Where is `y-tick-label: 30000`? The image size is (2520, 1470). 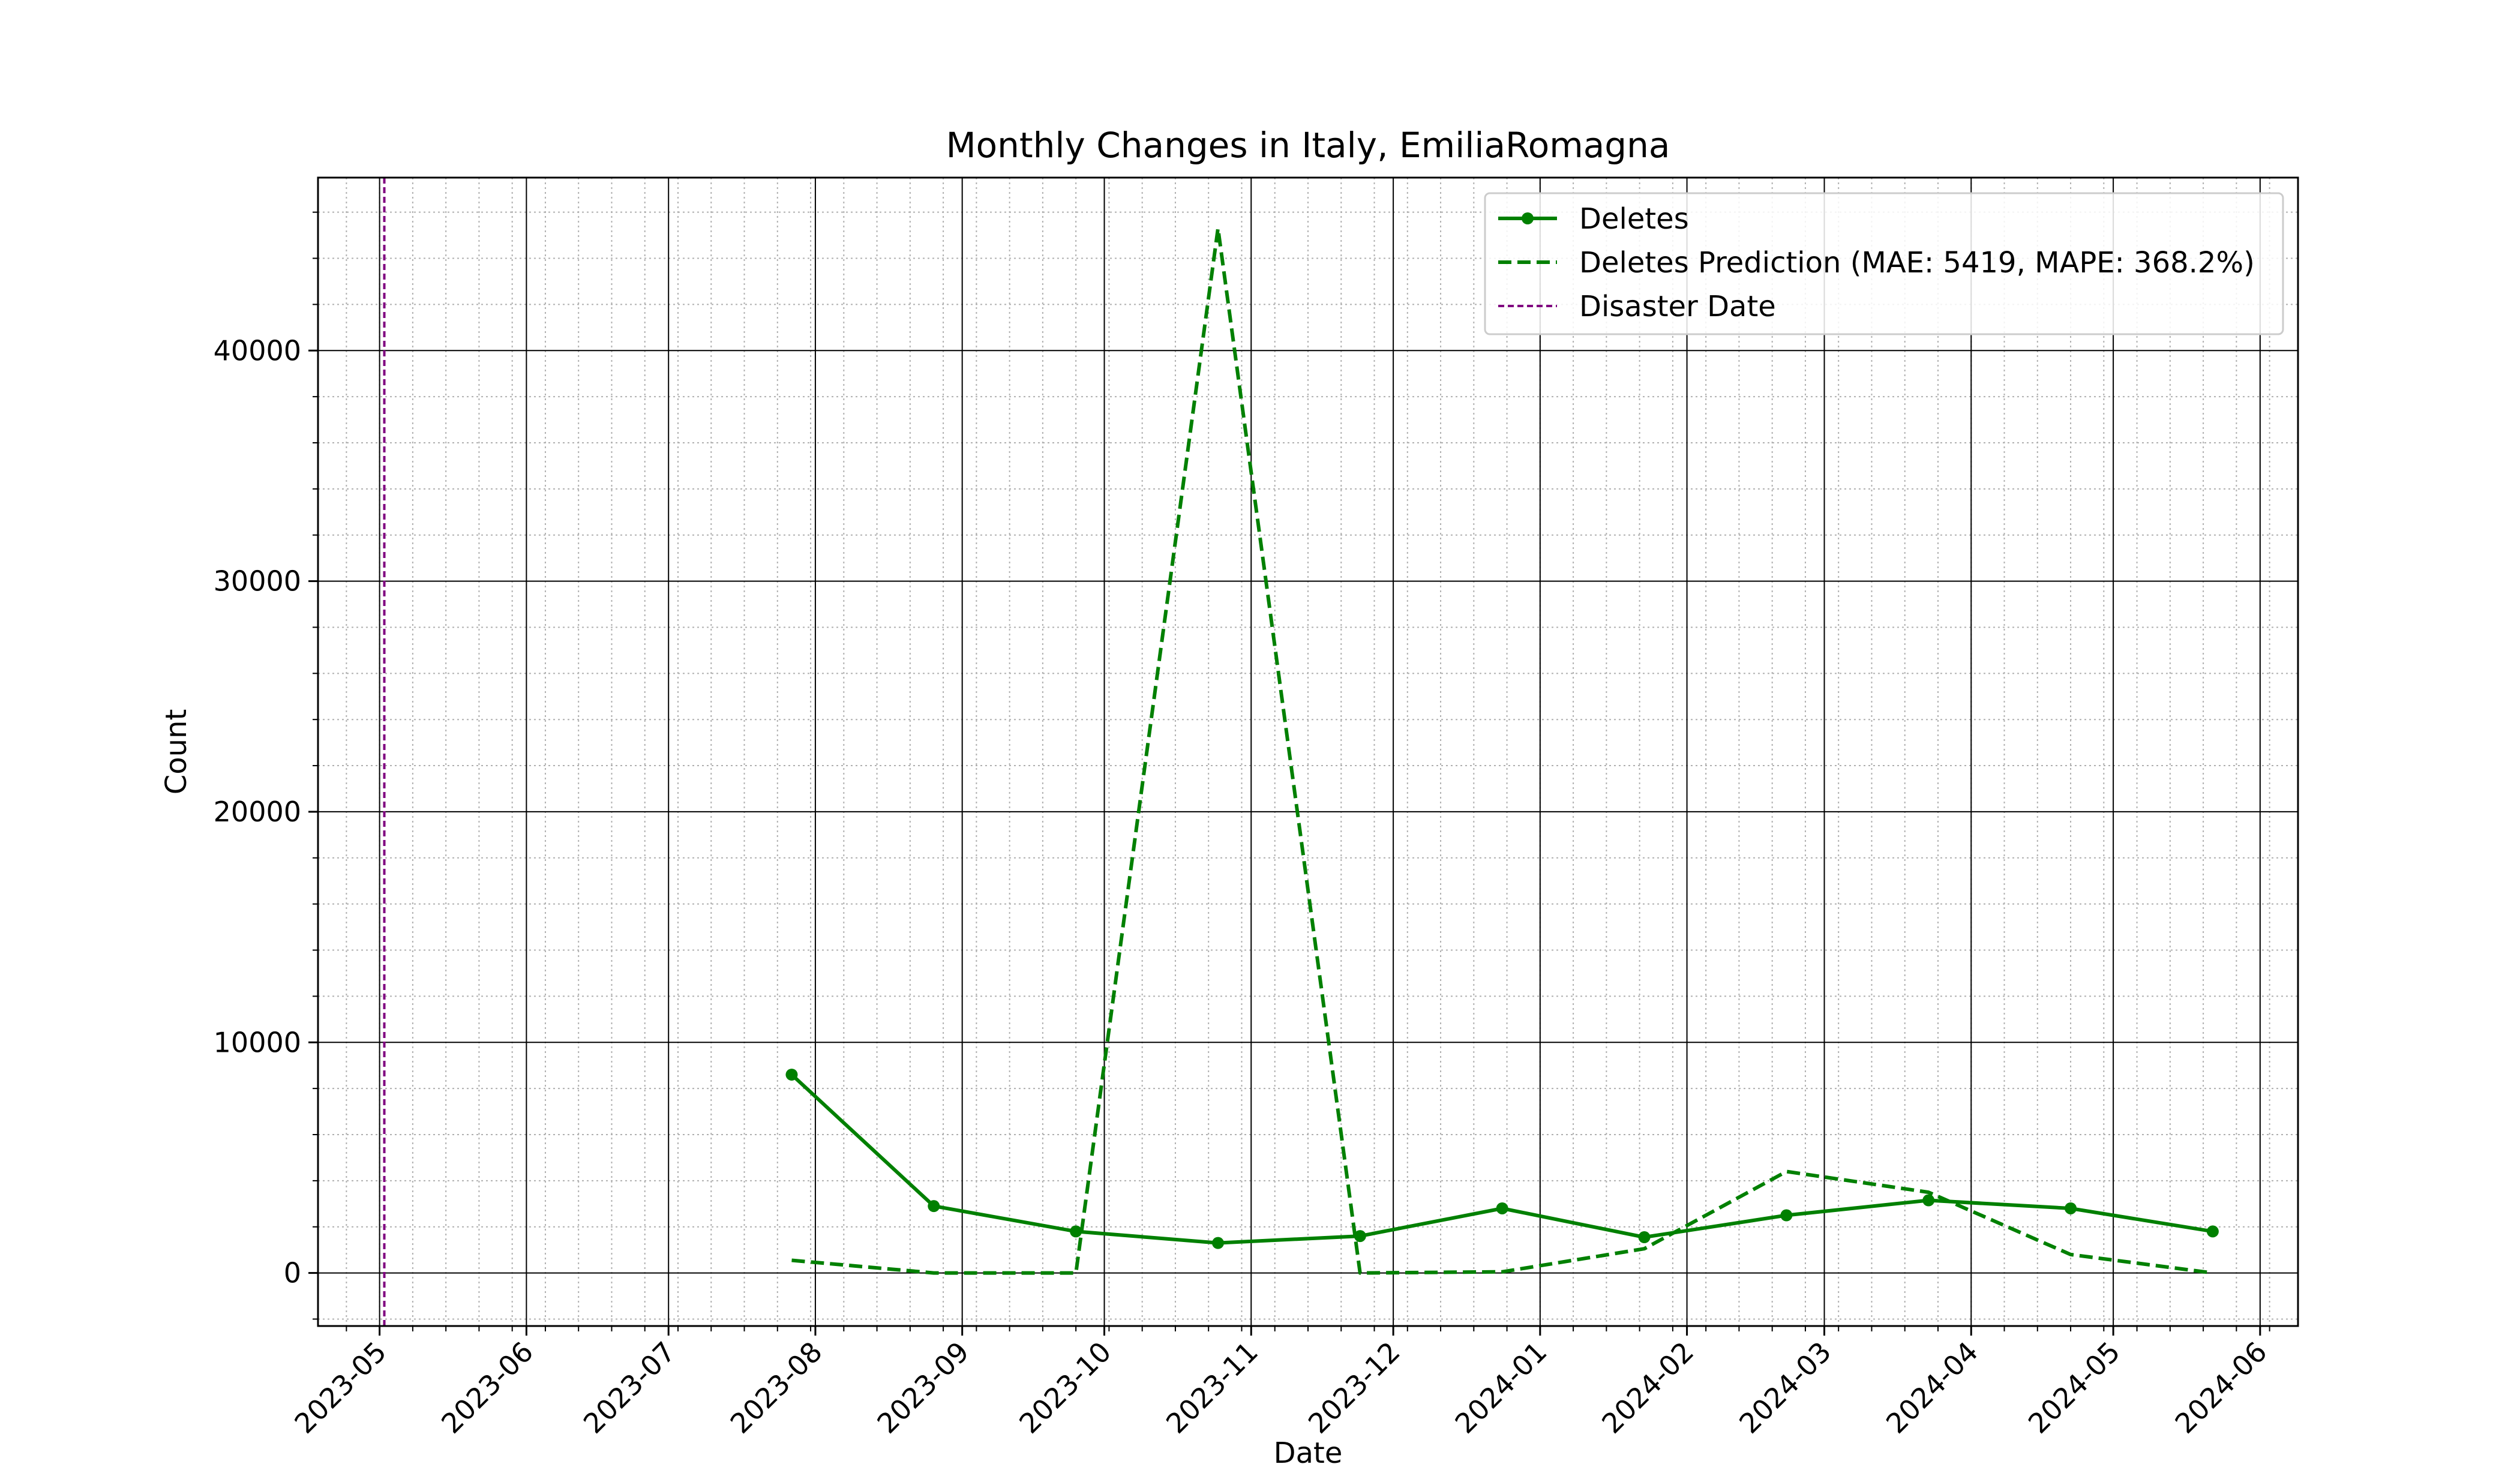
y-tick-label: 30000 is located at coordinates (257, 581).